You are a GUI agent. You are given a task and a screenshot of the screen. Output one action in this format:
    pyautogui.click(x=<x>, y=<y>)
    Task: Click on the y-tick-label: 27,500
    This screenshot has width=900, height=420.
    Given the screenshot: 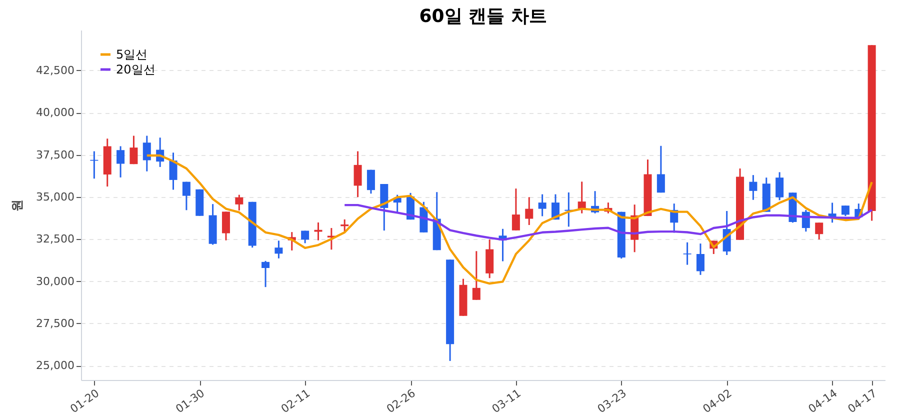 What is the action you would take?
    pyautogui.click(x=55, y=323)
    